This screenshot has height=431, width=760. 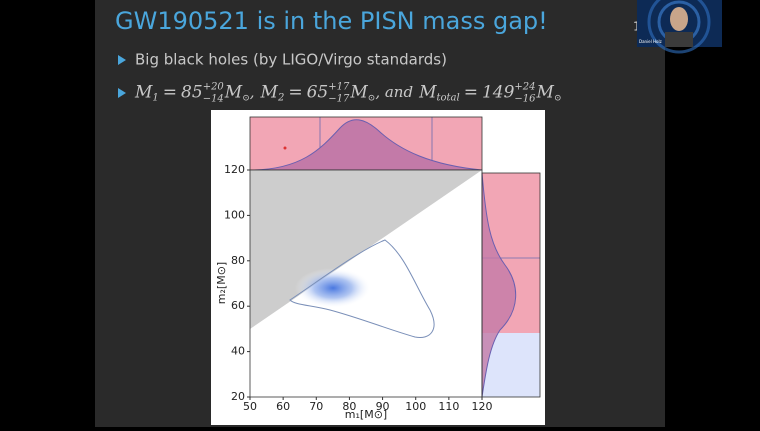 I want to click on value: 85, so click(x=192, y=93).